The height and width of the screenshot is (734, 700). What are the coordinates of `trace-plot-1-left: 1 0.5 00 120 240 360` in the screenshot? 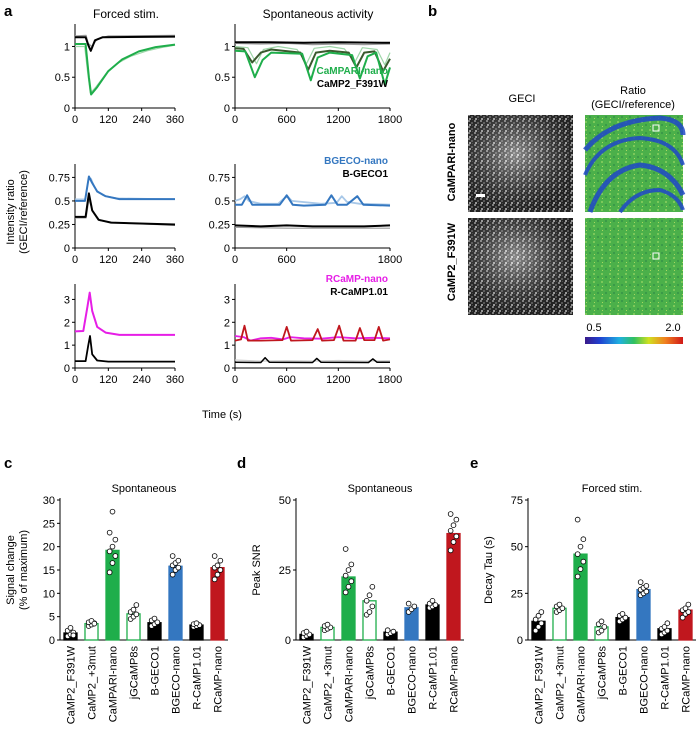 It's located at (119, 75).